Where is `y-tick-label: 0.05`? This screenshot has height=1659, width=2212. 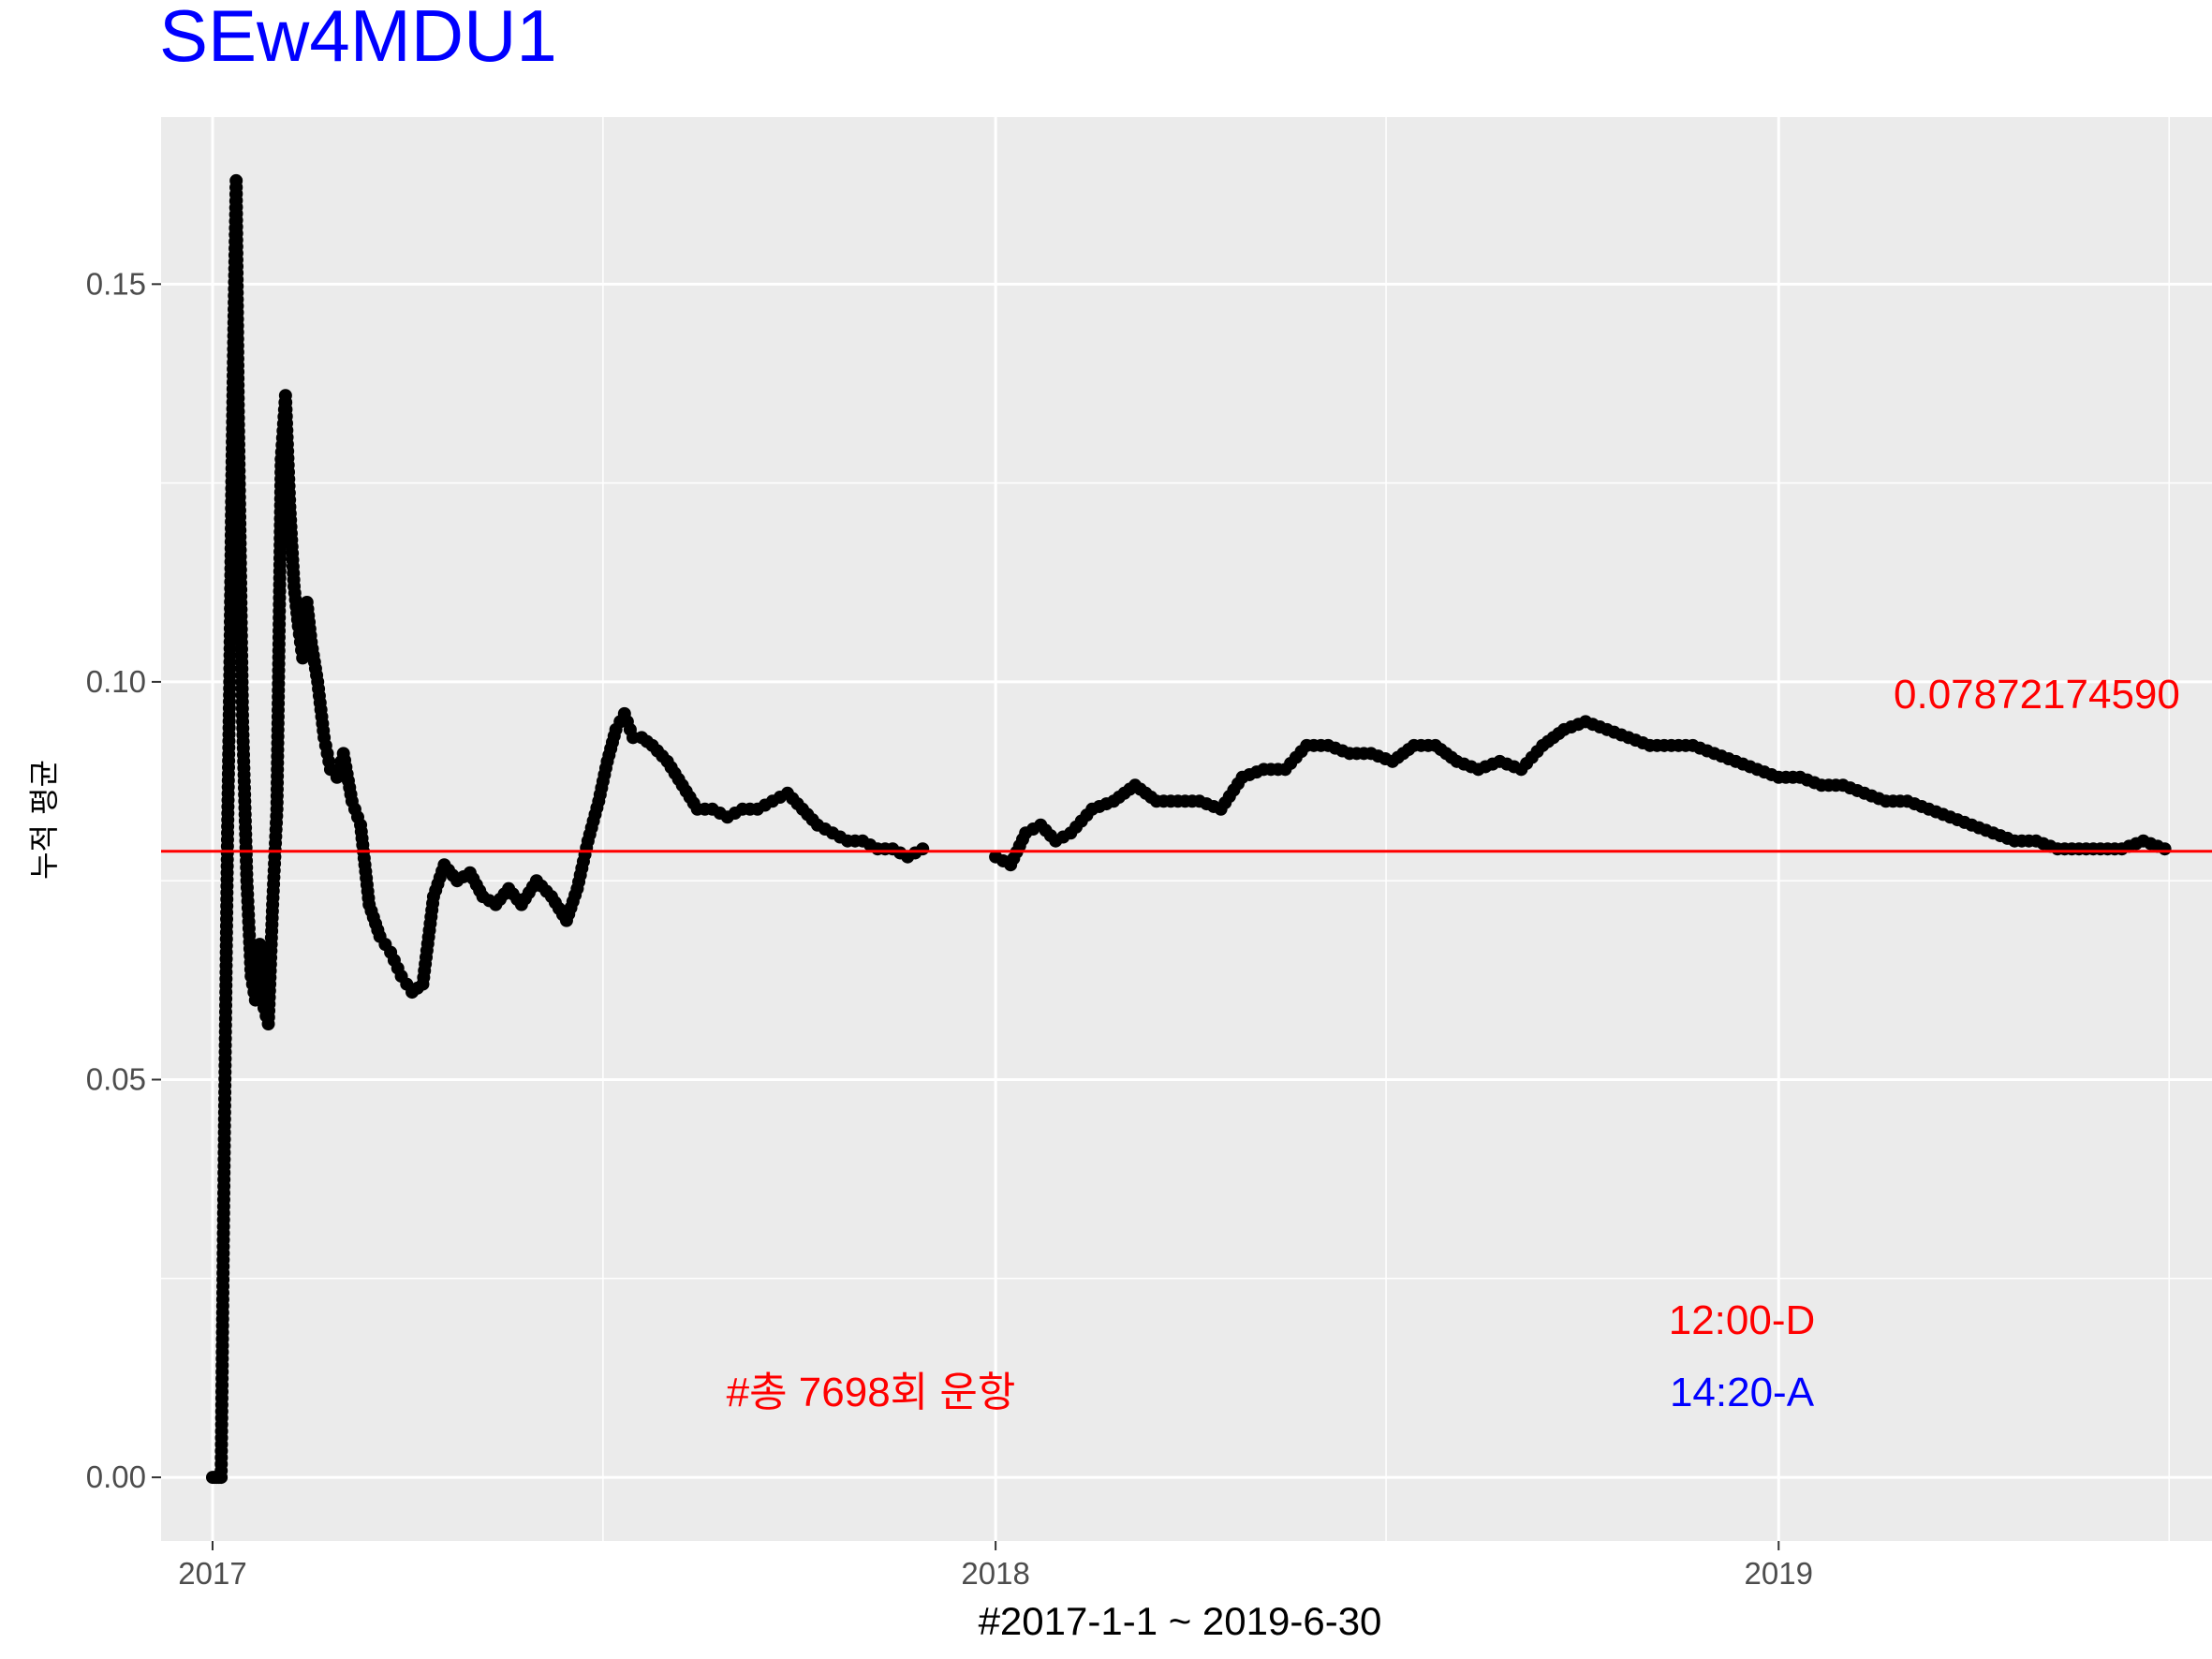 y-tick-label: 0.05 is located at coordinates (116, 1079).